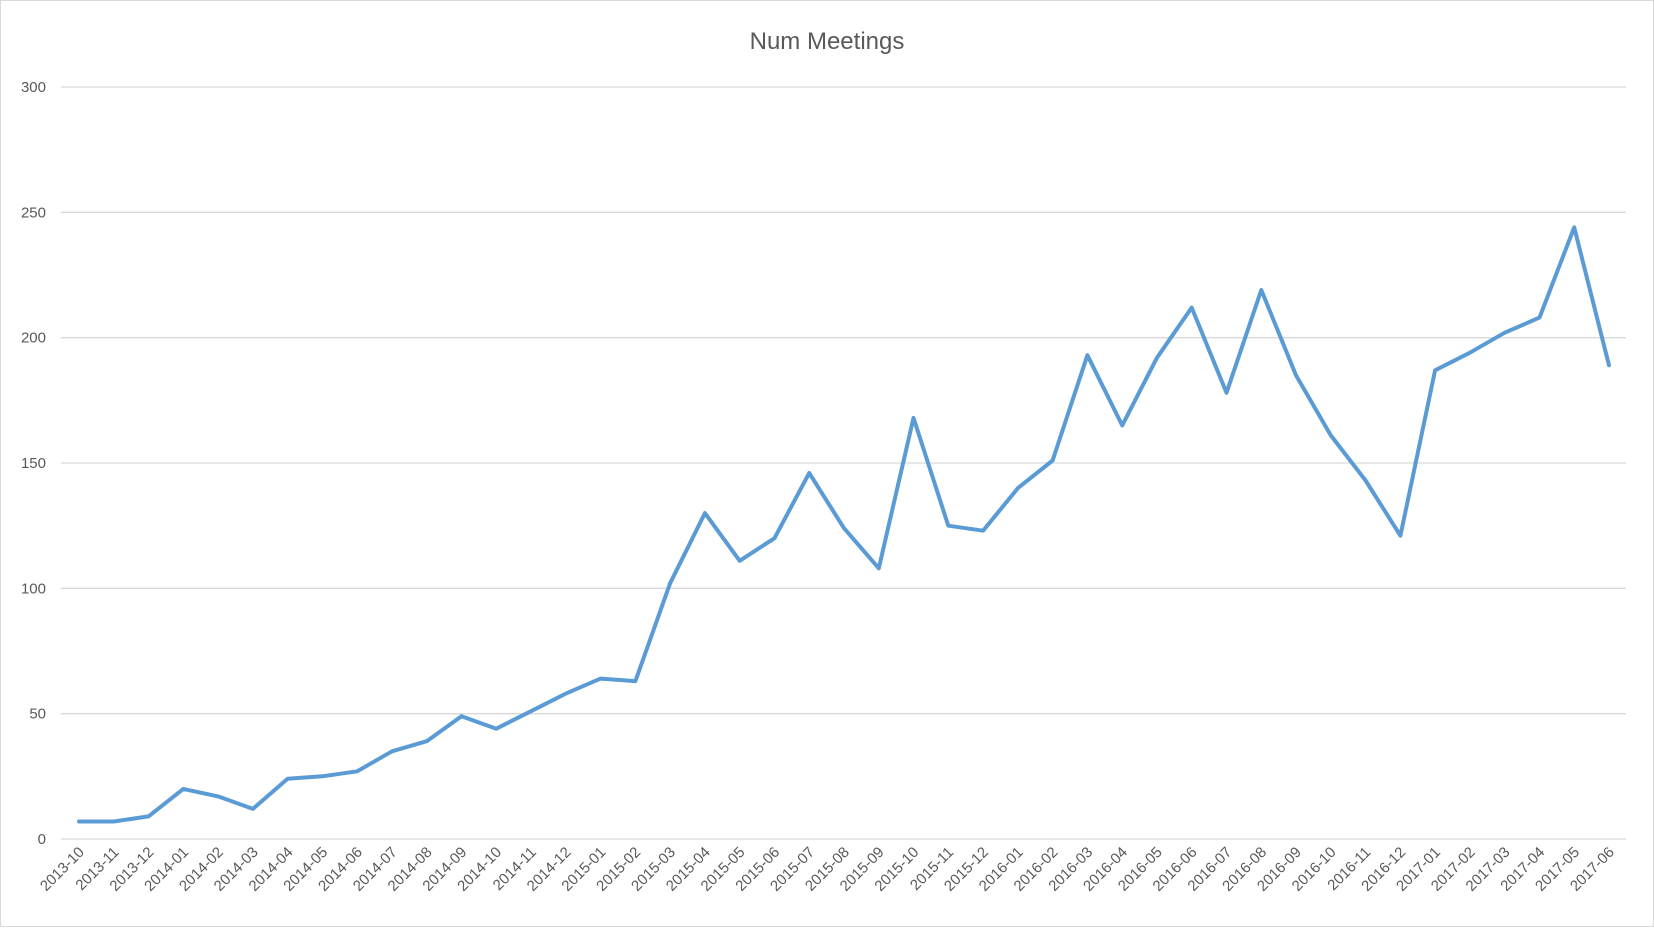  Describe the element at coordinates (37, 714) in the screenshot. I see `y-tick-label: 50` at that location.